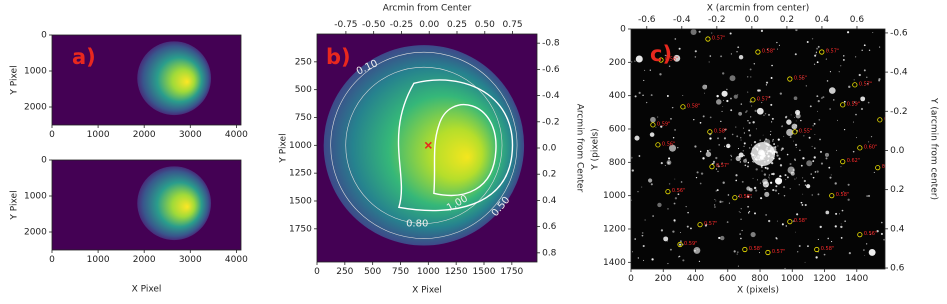 This screenshot has height=304, width=947. Describe the element at coordinates (98, 135) in the screenshot. I see `bottom-tick-label: 1000` at that location.